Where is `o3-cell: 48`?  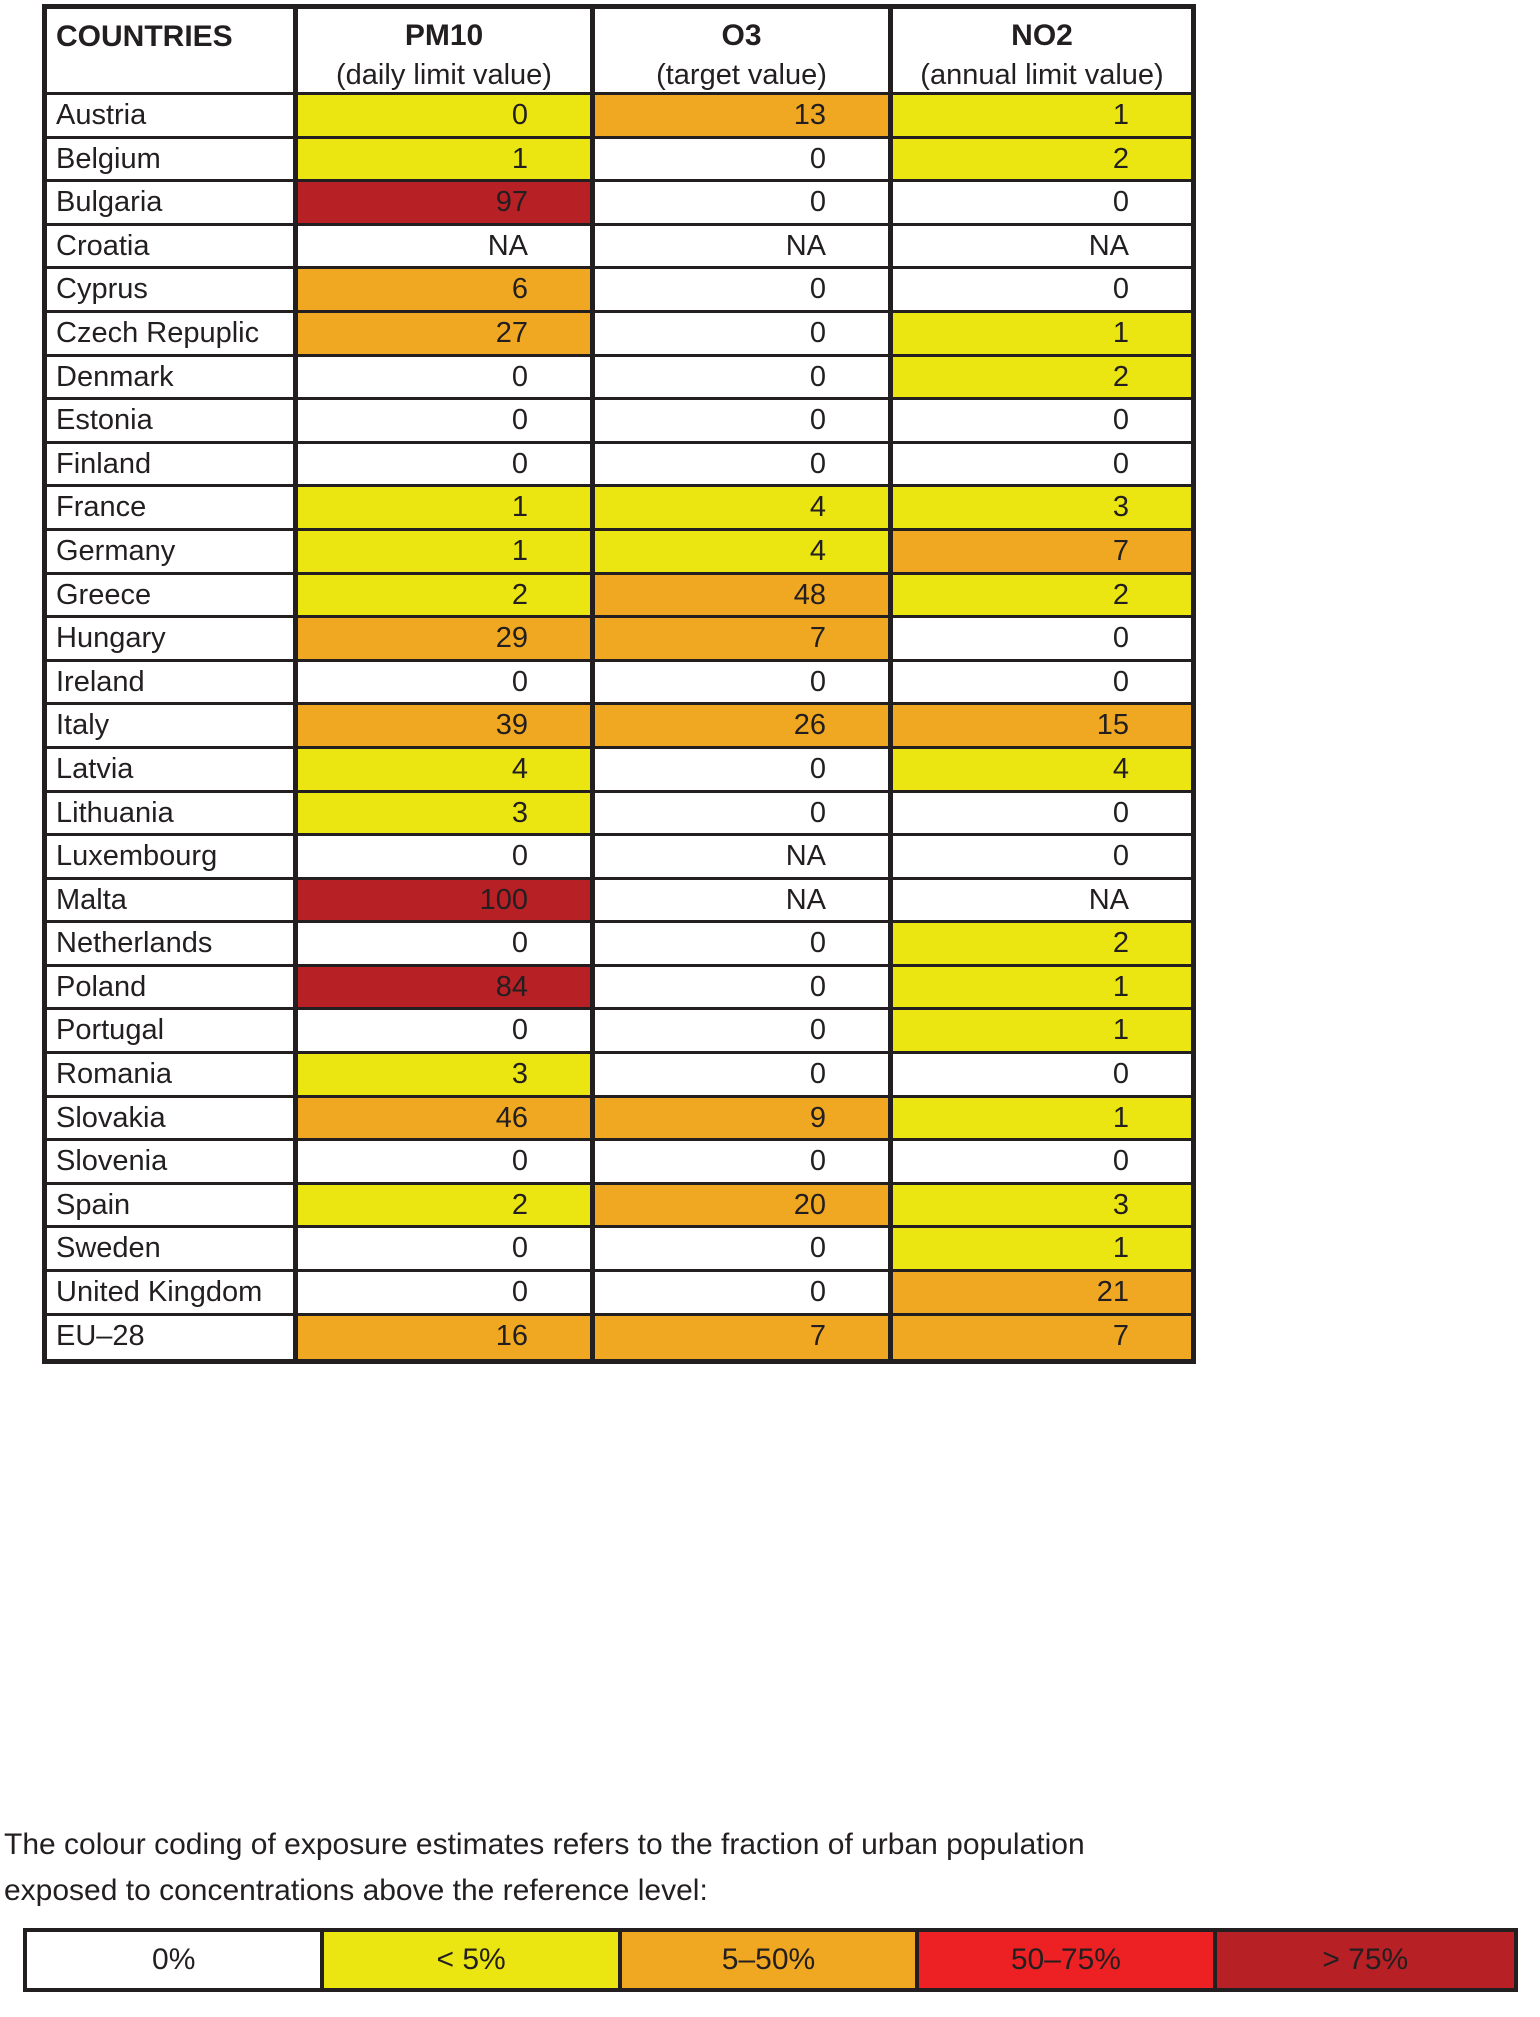
o3-cell: 48 is located at coordinates (744, 596).